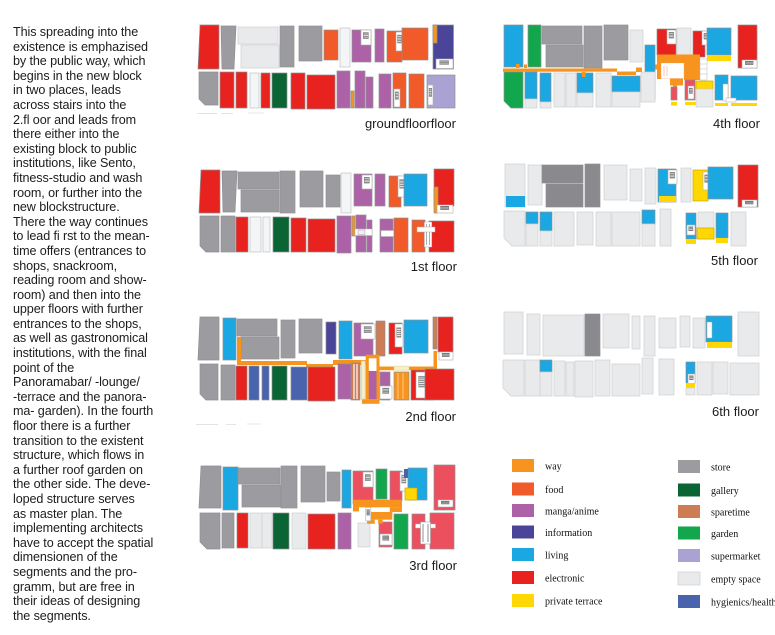 The width and height of the screenshot is (775, 635). Describe the element at coordinates (574, 602) in the screenshot. I see `svg-text: private terrace` at that location.